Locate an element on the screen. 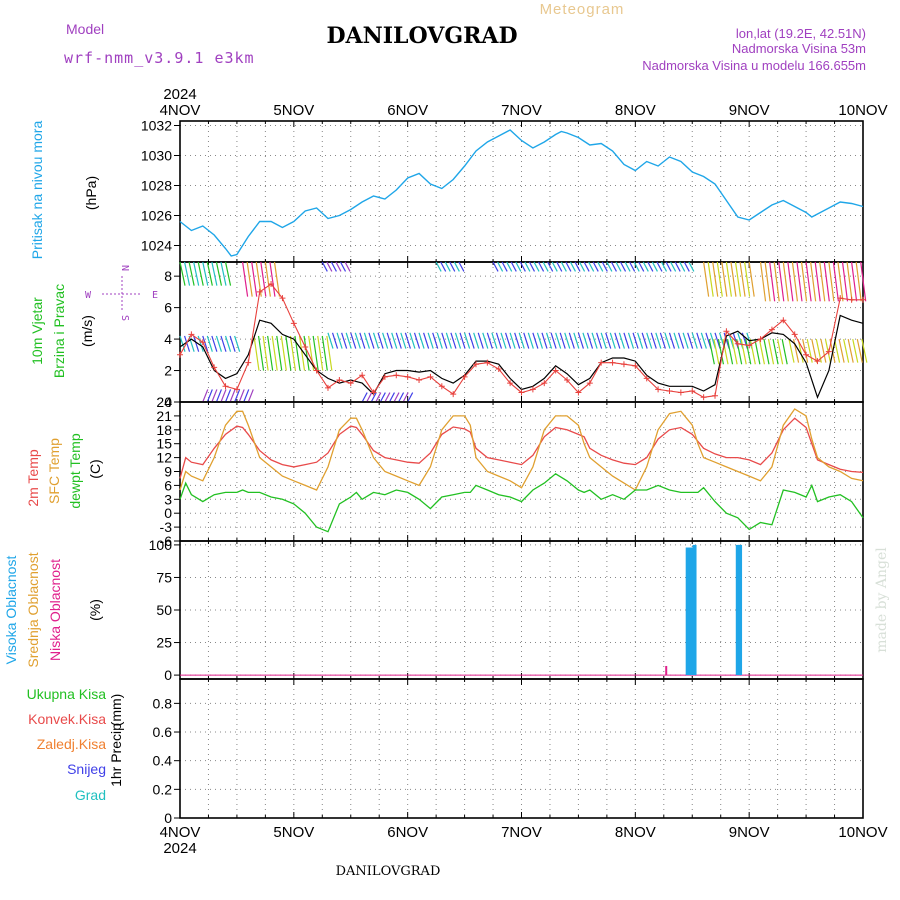 This screenshot has width=900, height=900. cloud-panel: 0 25 50 75 100 is located at coordinates (506, 610).